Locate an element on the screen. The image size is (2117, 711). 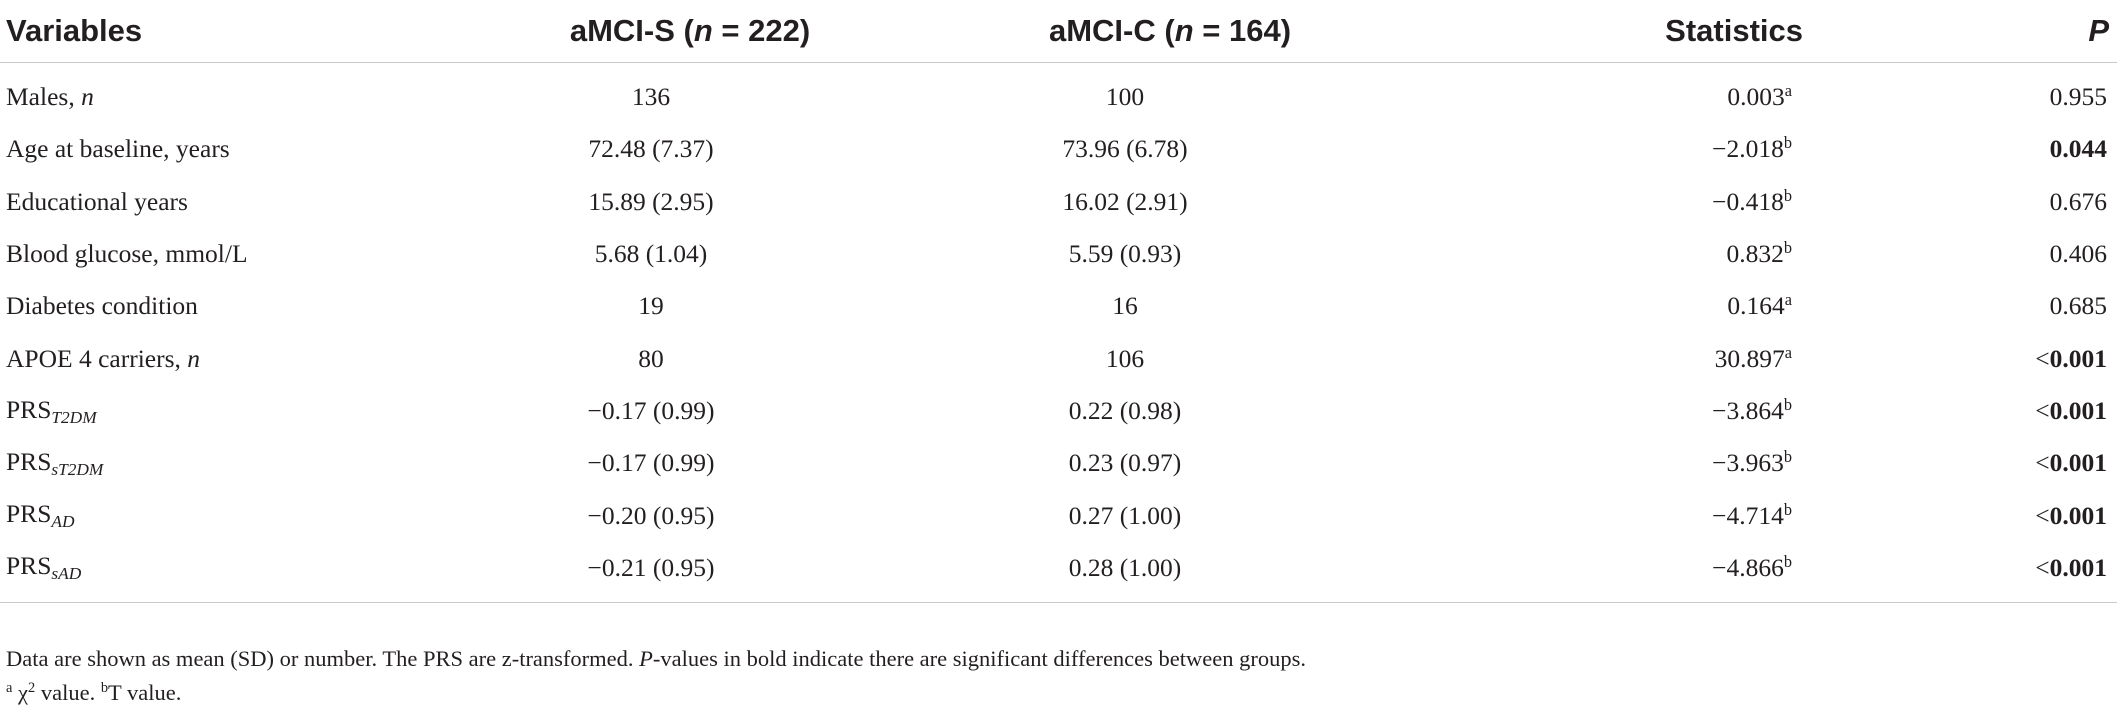
cell-amci-c: 5.59 (0.93) is located at coordinates (1125, 254).